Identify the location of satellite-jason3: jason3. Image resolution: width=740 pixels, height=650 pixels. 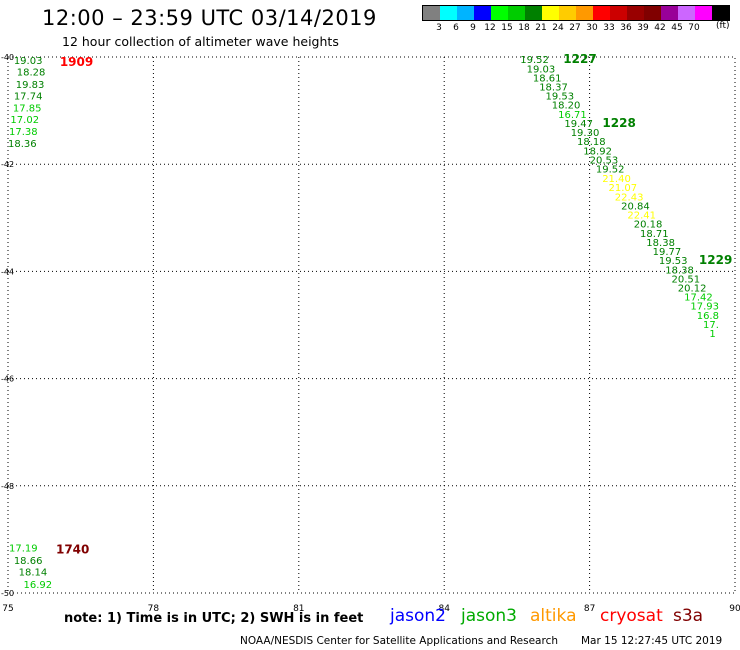
(489, 616).